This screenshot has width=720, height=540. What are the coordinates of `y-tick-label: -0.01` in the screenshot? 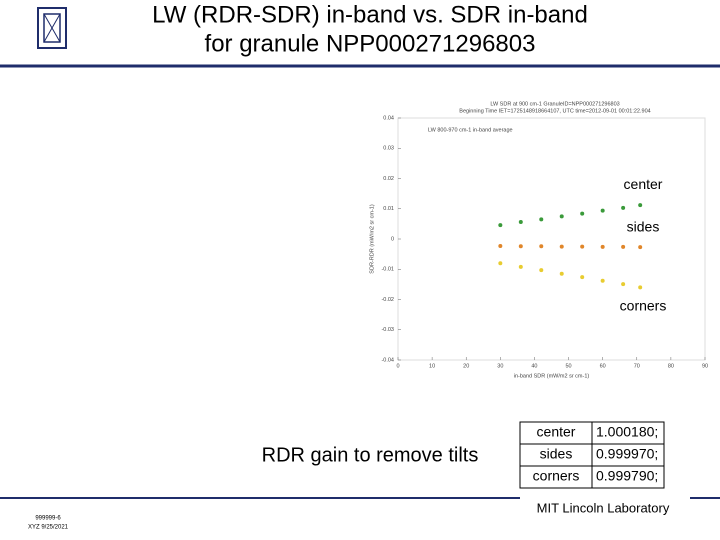 It's located at (387, 270).